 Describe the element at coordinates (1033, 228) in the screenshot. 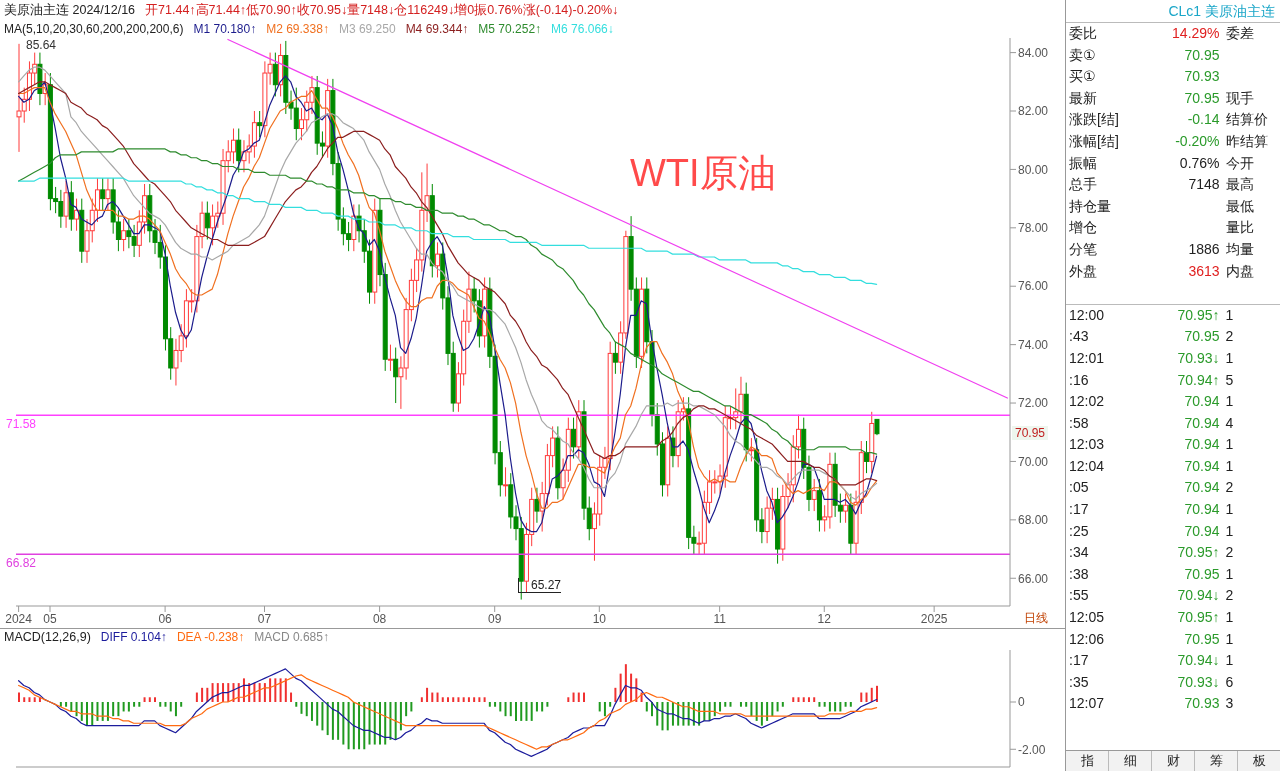

I see `y-tick-label: 78.00` at that location.